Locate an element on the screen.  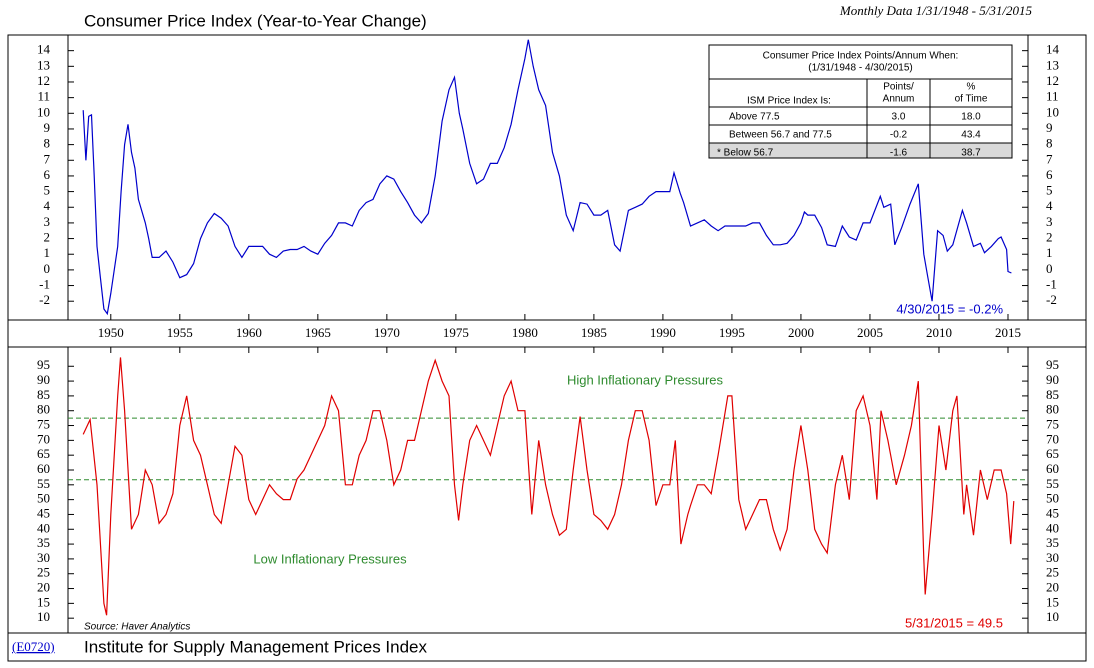
table-header: Points/ is located at coordinates (898, 87).